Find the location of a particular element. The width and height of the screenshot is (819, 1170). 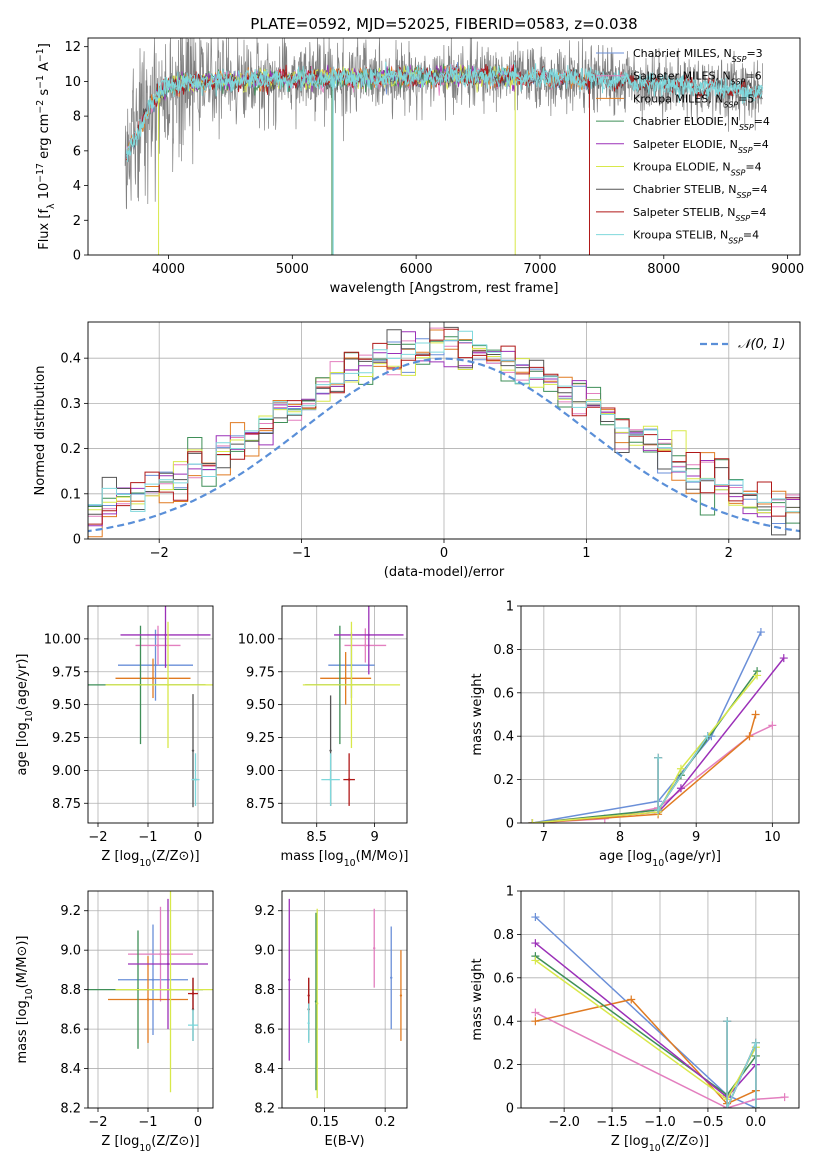

x-tick-label: −1.5 is located at coordinates (612, 1122).